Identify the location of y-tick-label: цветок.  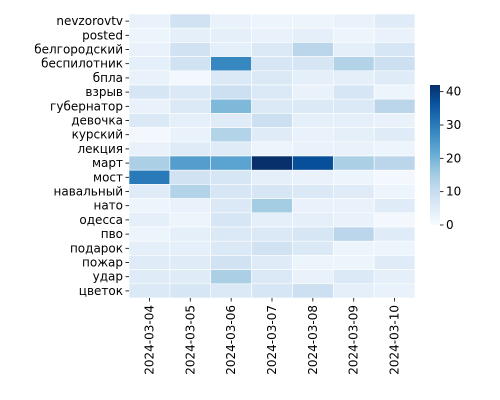
(101, 291).